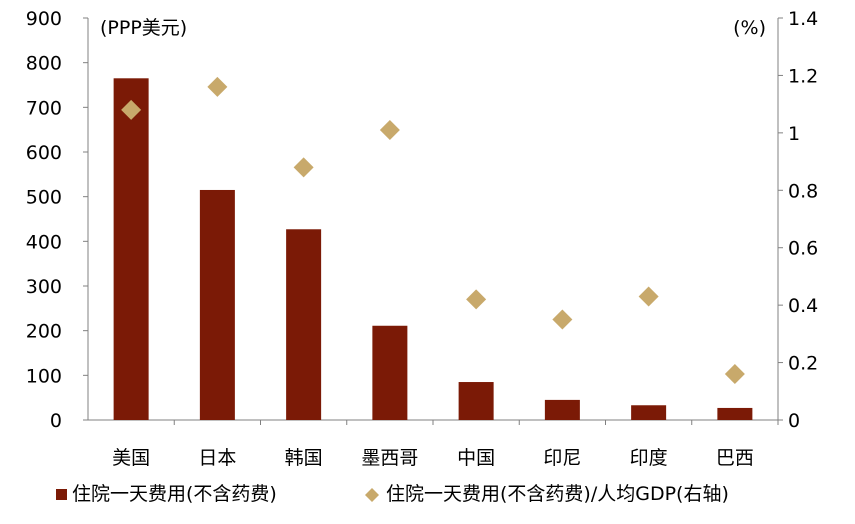 This screenshot has width=855, height=524. What do you see at coordinates (44, 64) in the screenshot?
I see `left-tick-label: 800` at bounding box center [44, 64].